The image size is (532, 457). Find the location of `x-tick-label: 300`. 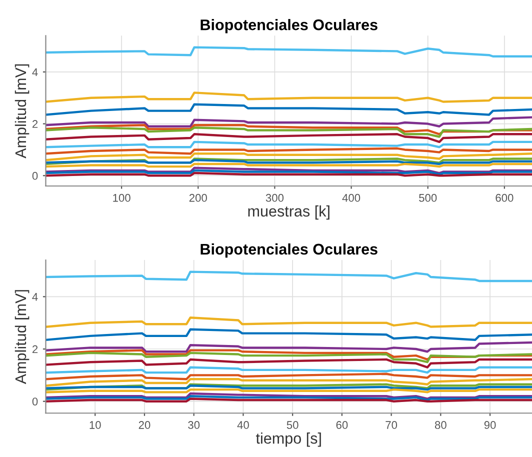

x-tick-label: 300 is located at coordinates (275, 198).